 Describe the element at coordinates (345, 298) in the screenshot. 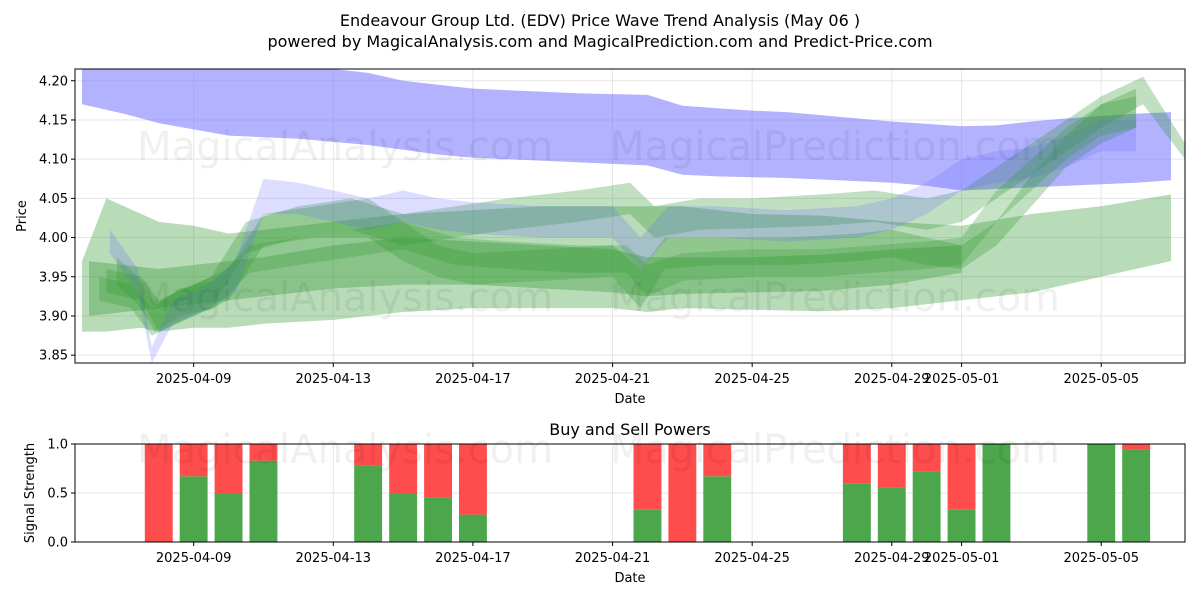

I see `watermark-analysis-mid: MagicalAnalysis.com` at that location.